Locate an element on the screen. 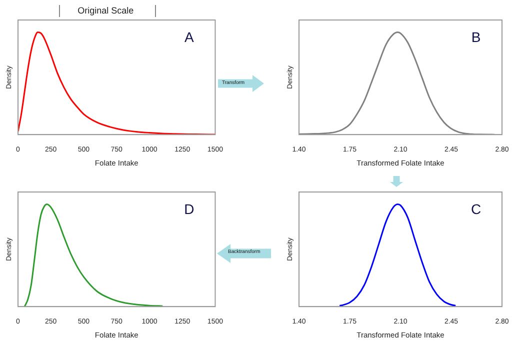 The image size is (514, 350). annotation: A is located at coordinates (189, 36).